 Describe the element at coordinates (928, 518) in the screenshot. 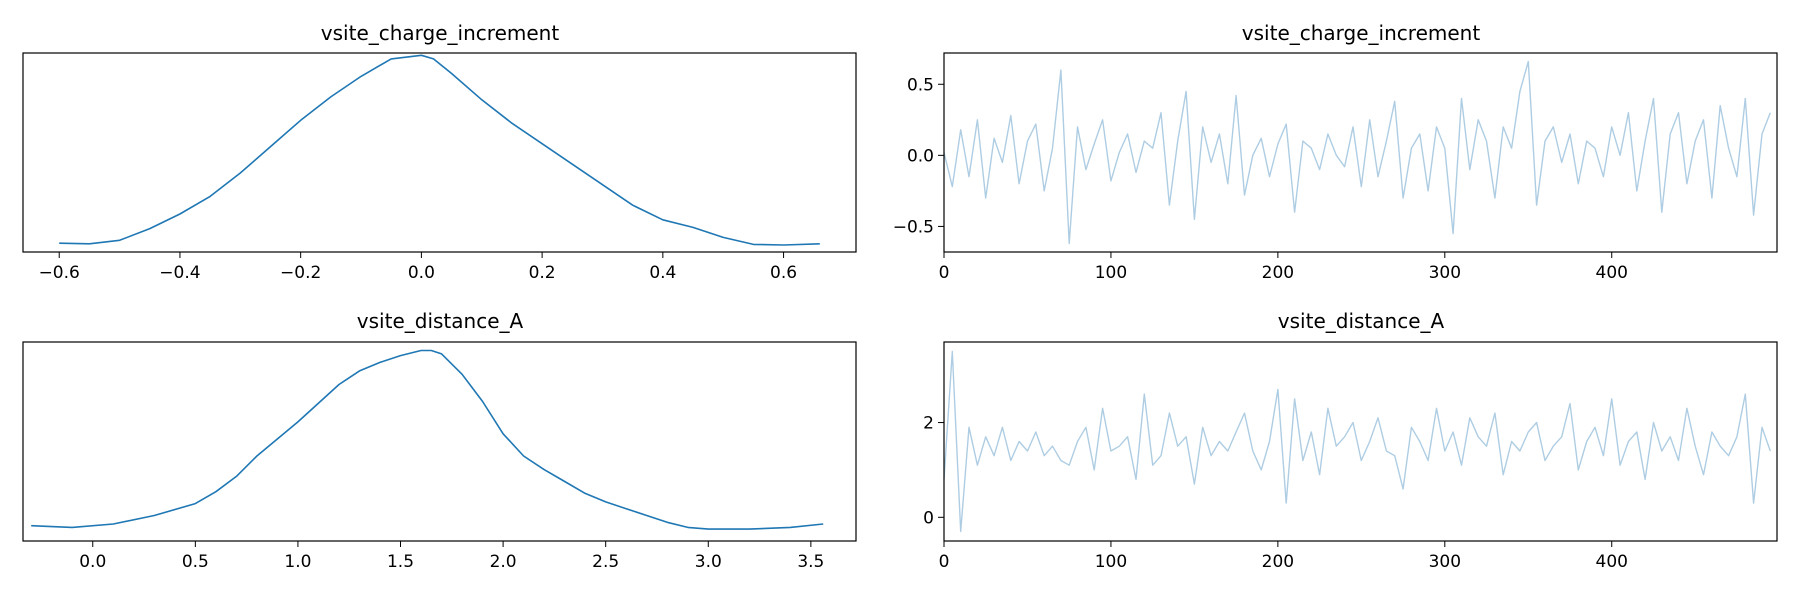

I see `y-tick-label: 0` at that location.